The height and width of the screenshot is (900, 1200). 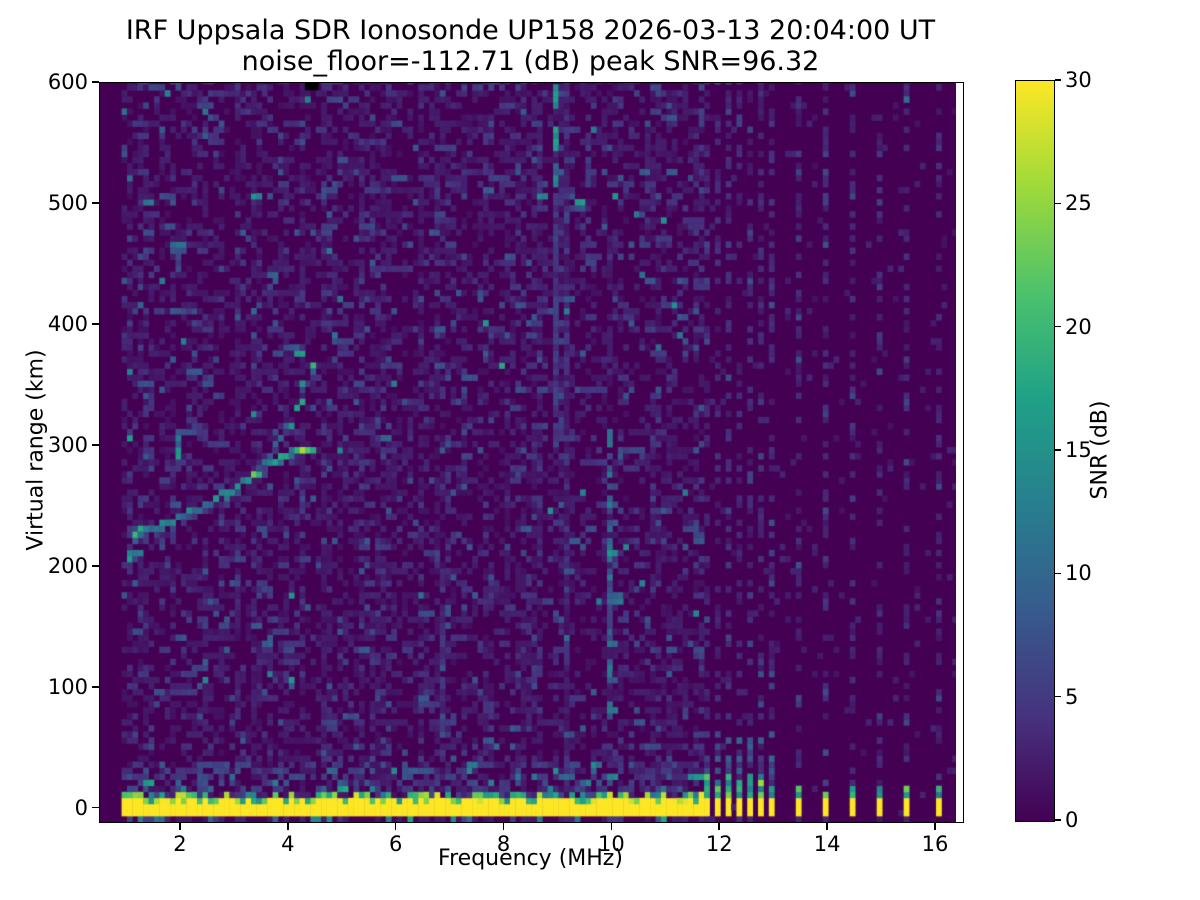 I want to click on colorbar-tick-label: 30, so click(x=1078, y=80).